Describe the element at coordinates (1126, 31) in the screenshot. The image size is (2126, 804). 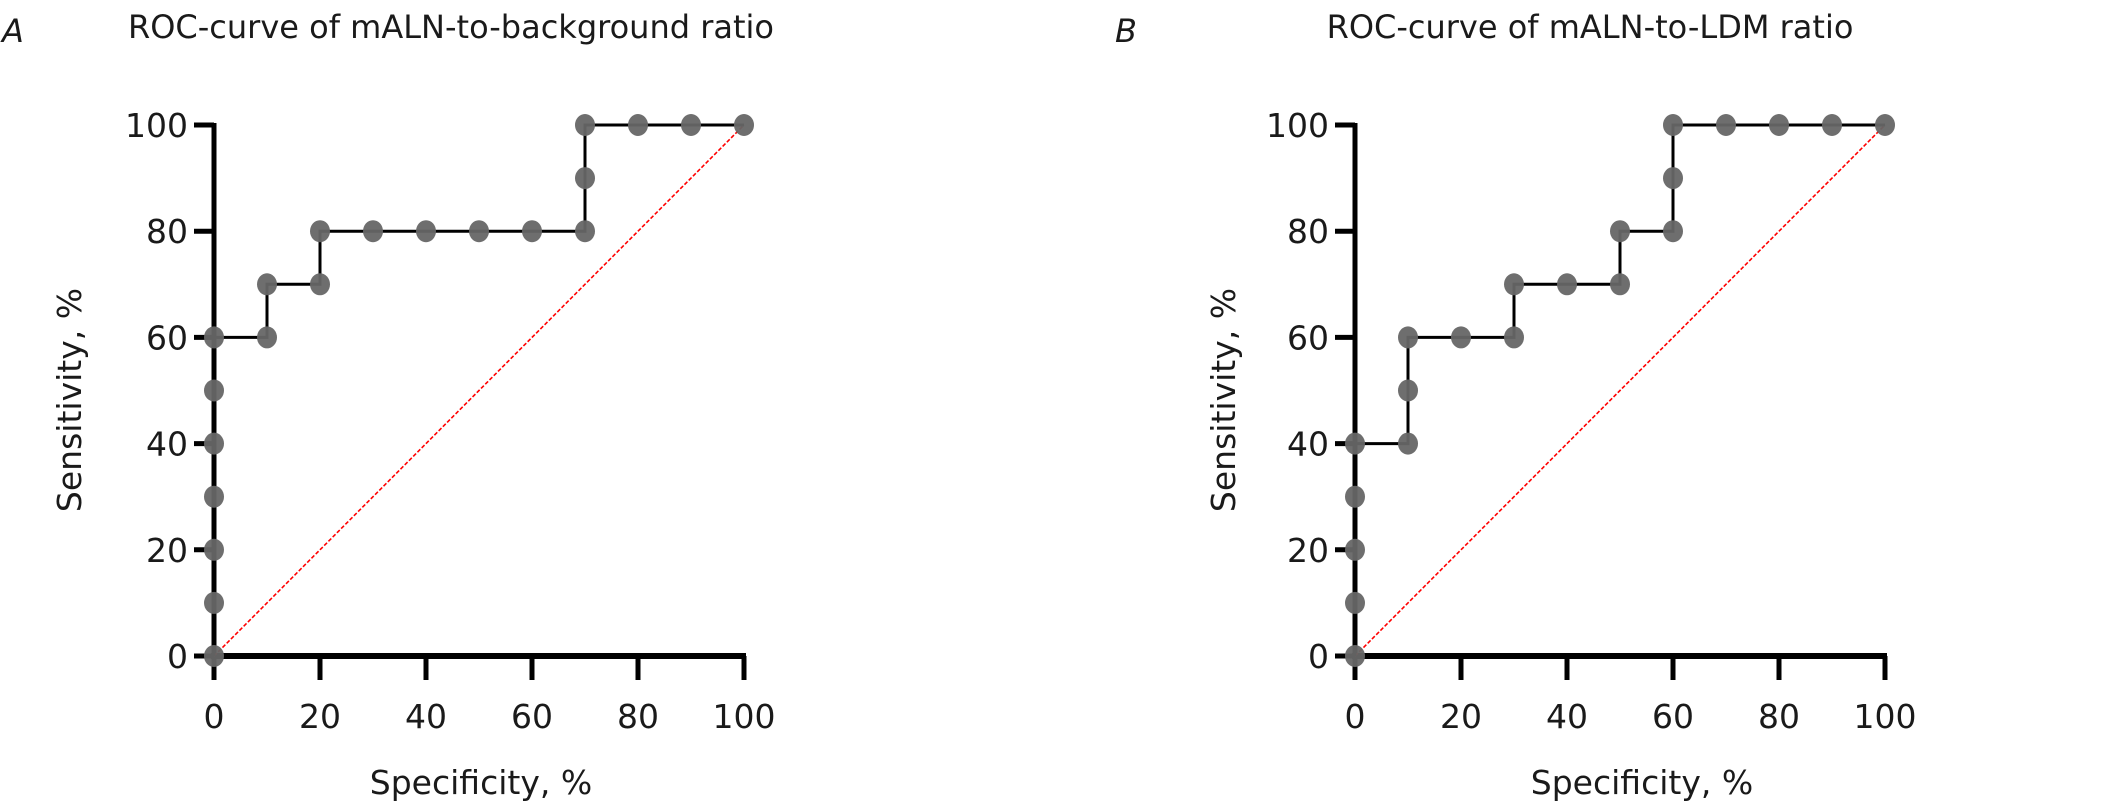
I see `panel-letter: B` at that location.